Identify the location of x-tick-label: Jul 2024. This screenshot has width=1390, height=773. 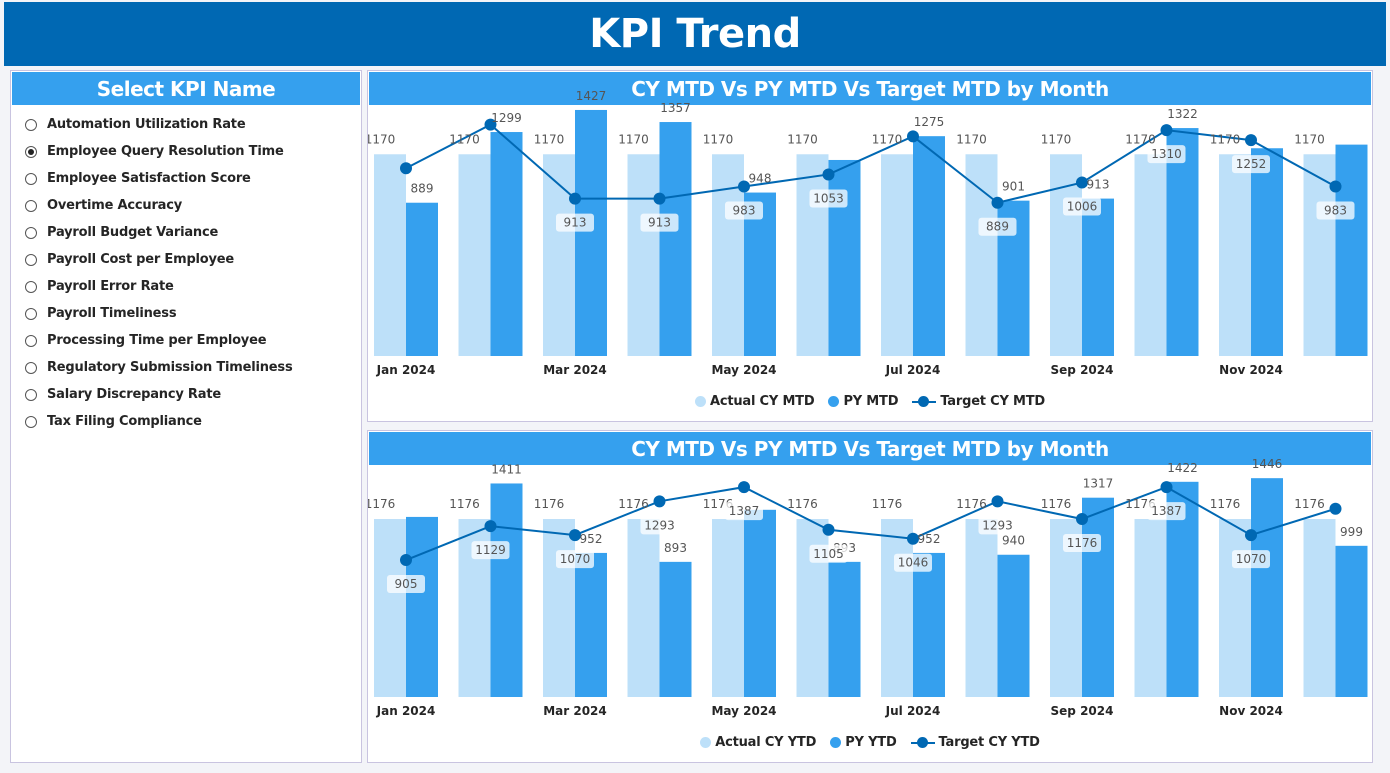
(913, 711).